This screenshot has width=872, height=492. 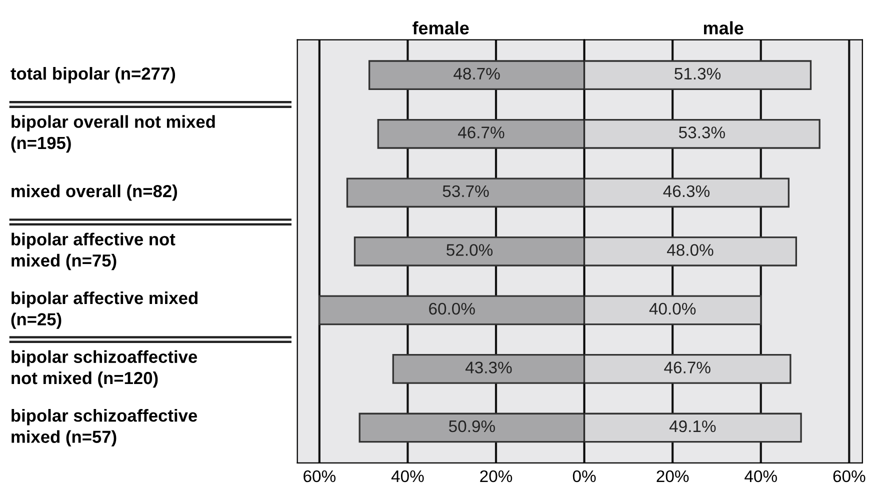 I want to click on data-label: 43.3%, so click(x=488, y=368).